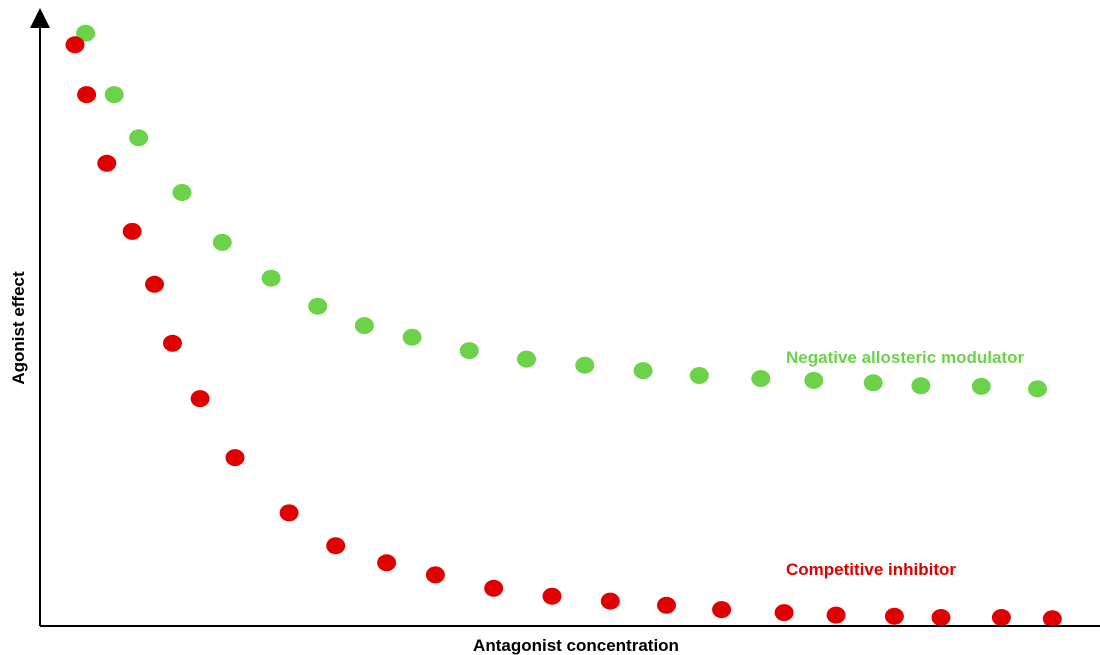 Image resolution: width=1100 pixels, height=655 pixels. Describe the element at coordinates (871, 569) in the screenshot. I see `series-label-competitive-inhibitor: Competitive inhibitor` at that location.